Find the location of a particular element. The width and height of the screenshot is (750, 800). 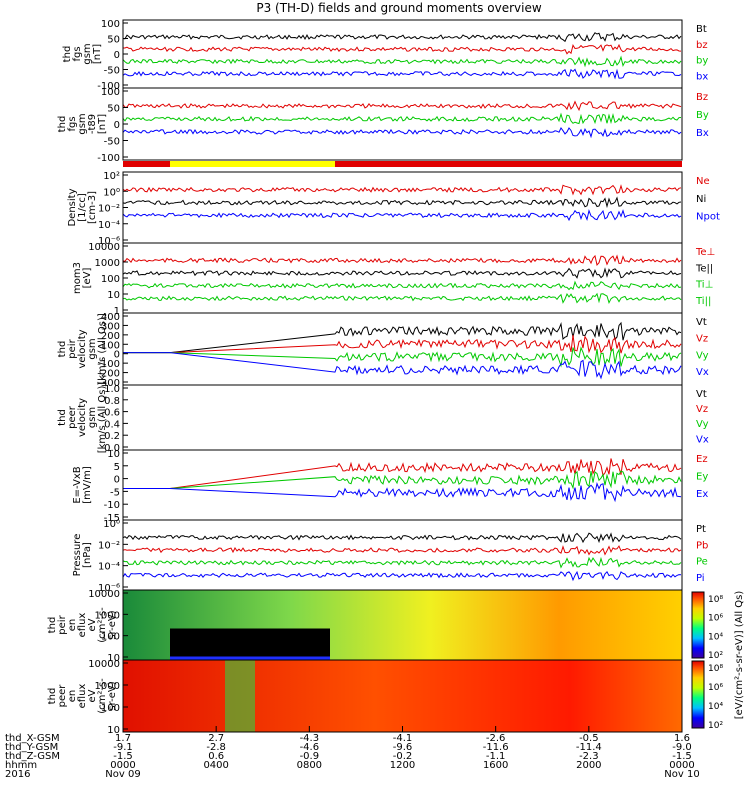

trace-ex is located at coordinates (402, 492).